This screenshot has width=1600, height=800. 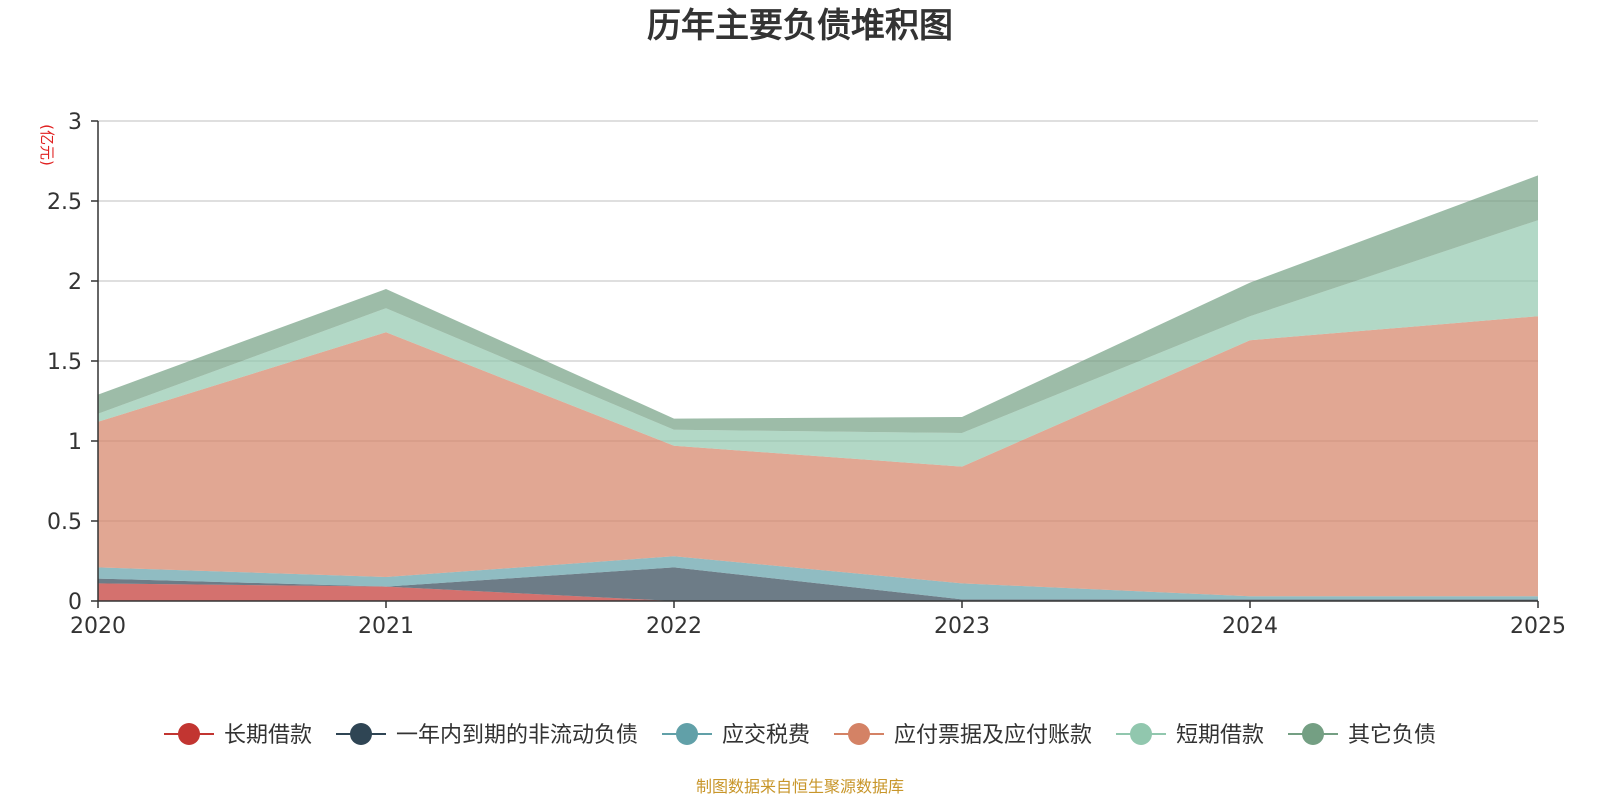 I want to click on y-tick-label: 0, so click(x=75, y=602).